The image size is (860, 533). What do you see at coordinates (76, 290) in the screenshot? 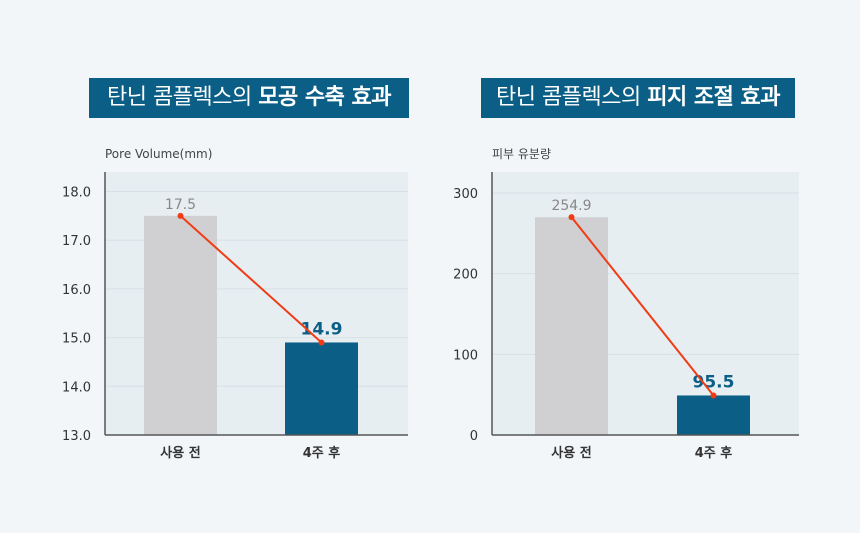
I see `y-tick-label: 16.0` at bounding box center [76, 290].